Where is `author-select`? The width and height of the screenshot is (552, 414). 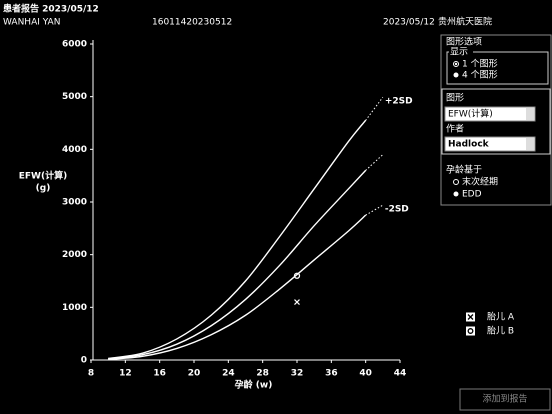
author-select is located at coordinates (490, 144).